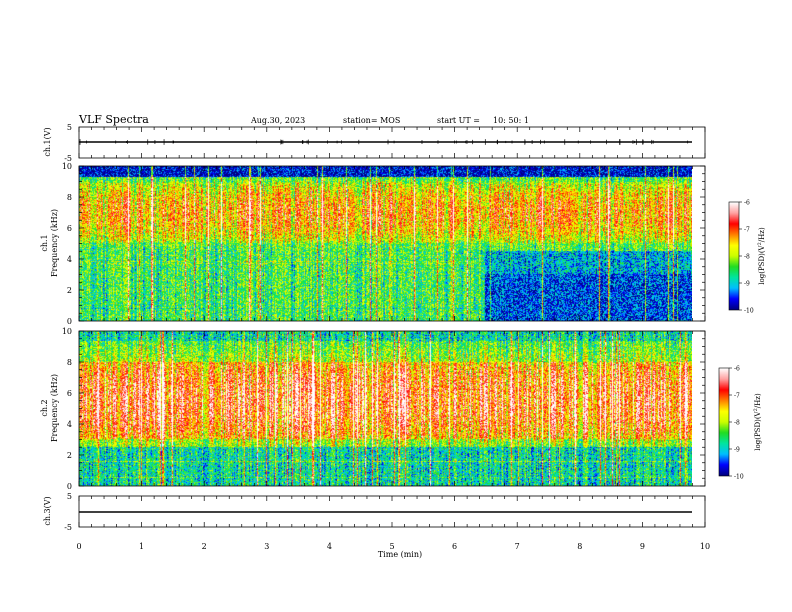 The height and width of the screenshot is (612, 792). Describe the element at coordinates (757, 422) in the screenshot. I see `ch2-colorbar-label: log(PSD)(V2/Hz)` at that location.